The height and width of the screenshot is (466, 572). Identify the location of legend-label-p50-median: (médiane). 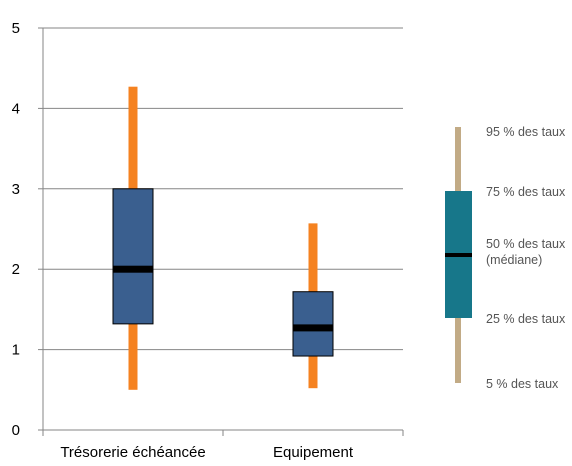
(514, 260).